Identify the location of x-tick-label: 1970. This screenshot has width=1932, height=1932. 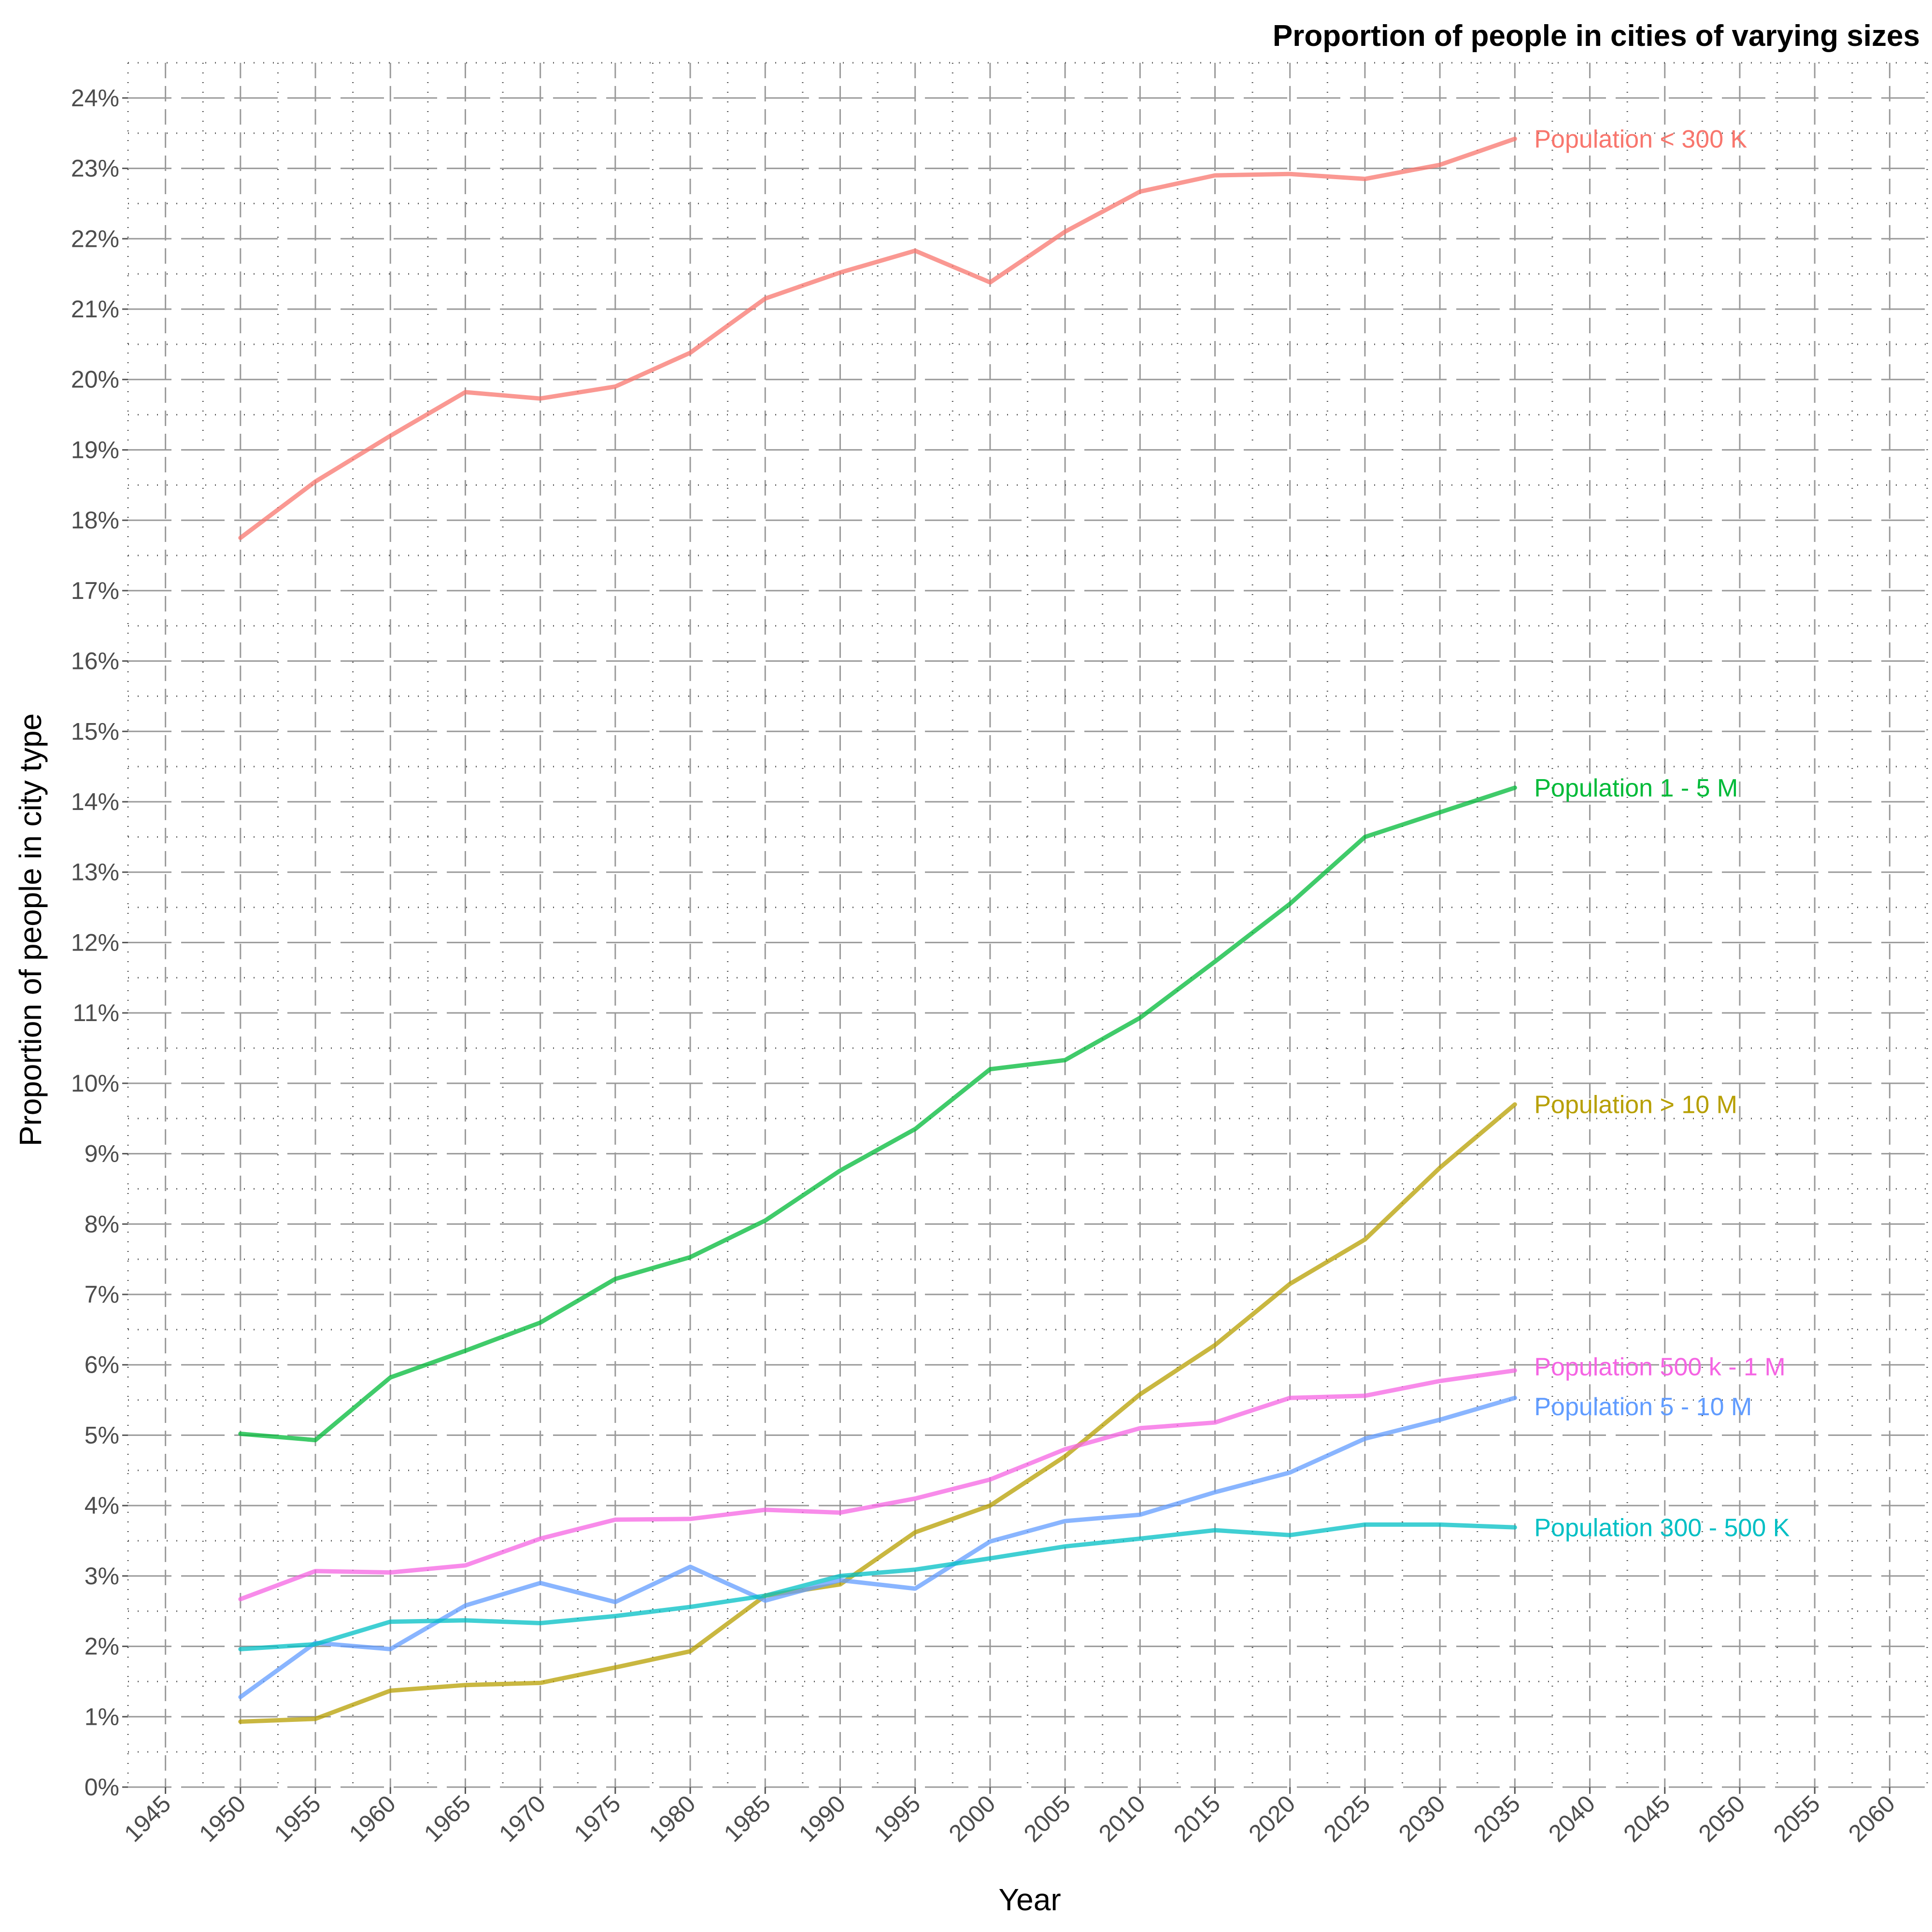
(522, 1818).